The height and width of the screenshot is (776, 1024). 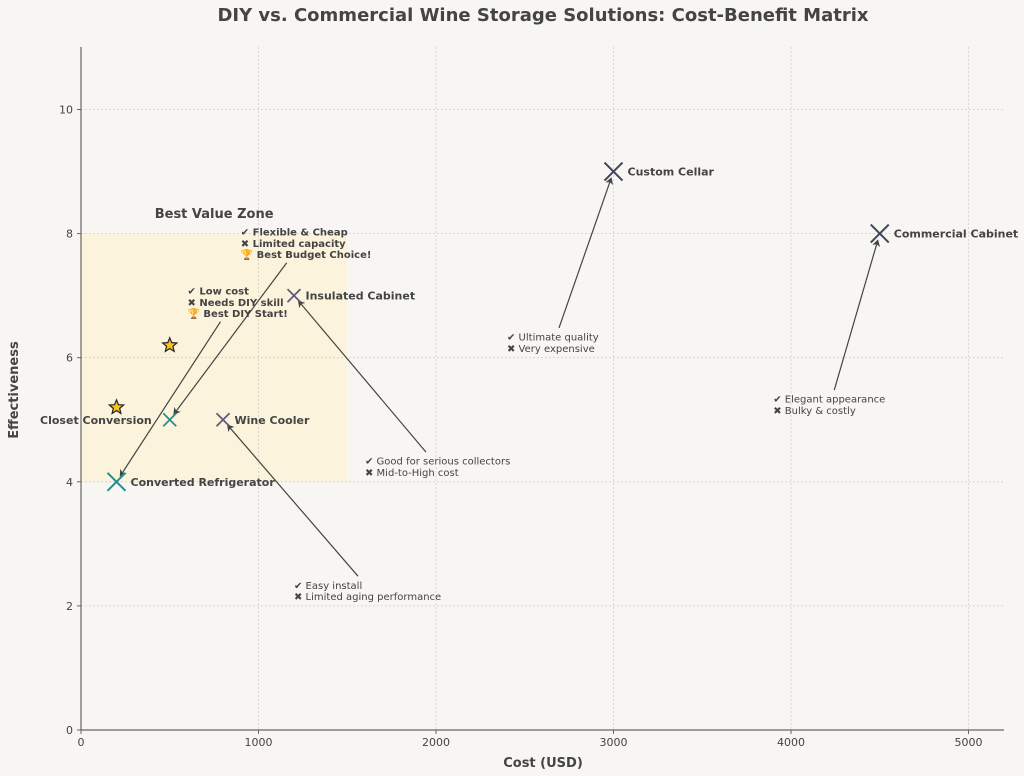 I want to click on data-point-commercial-cabinet, so click(x=880, y=233).